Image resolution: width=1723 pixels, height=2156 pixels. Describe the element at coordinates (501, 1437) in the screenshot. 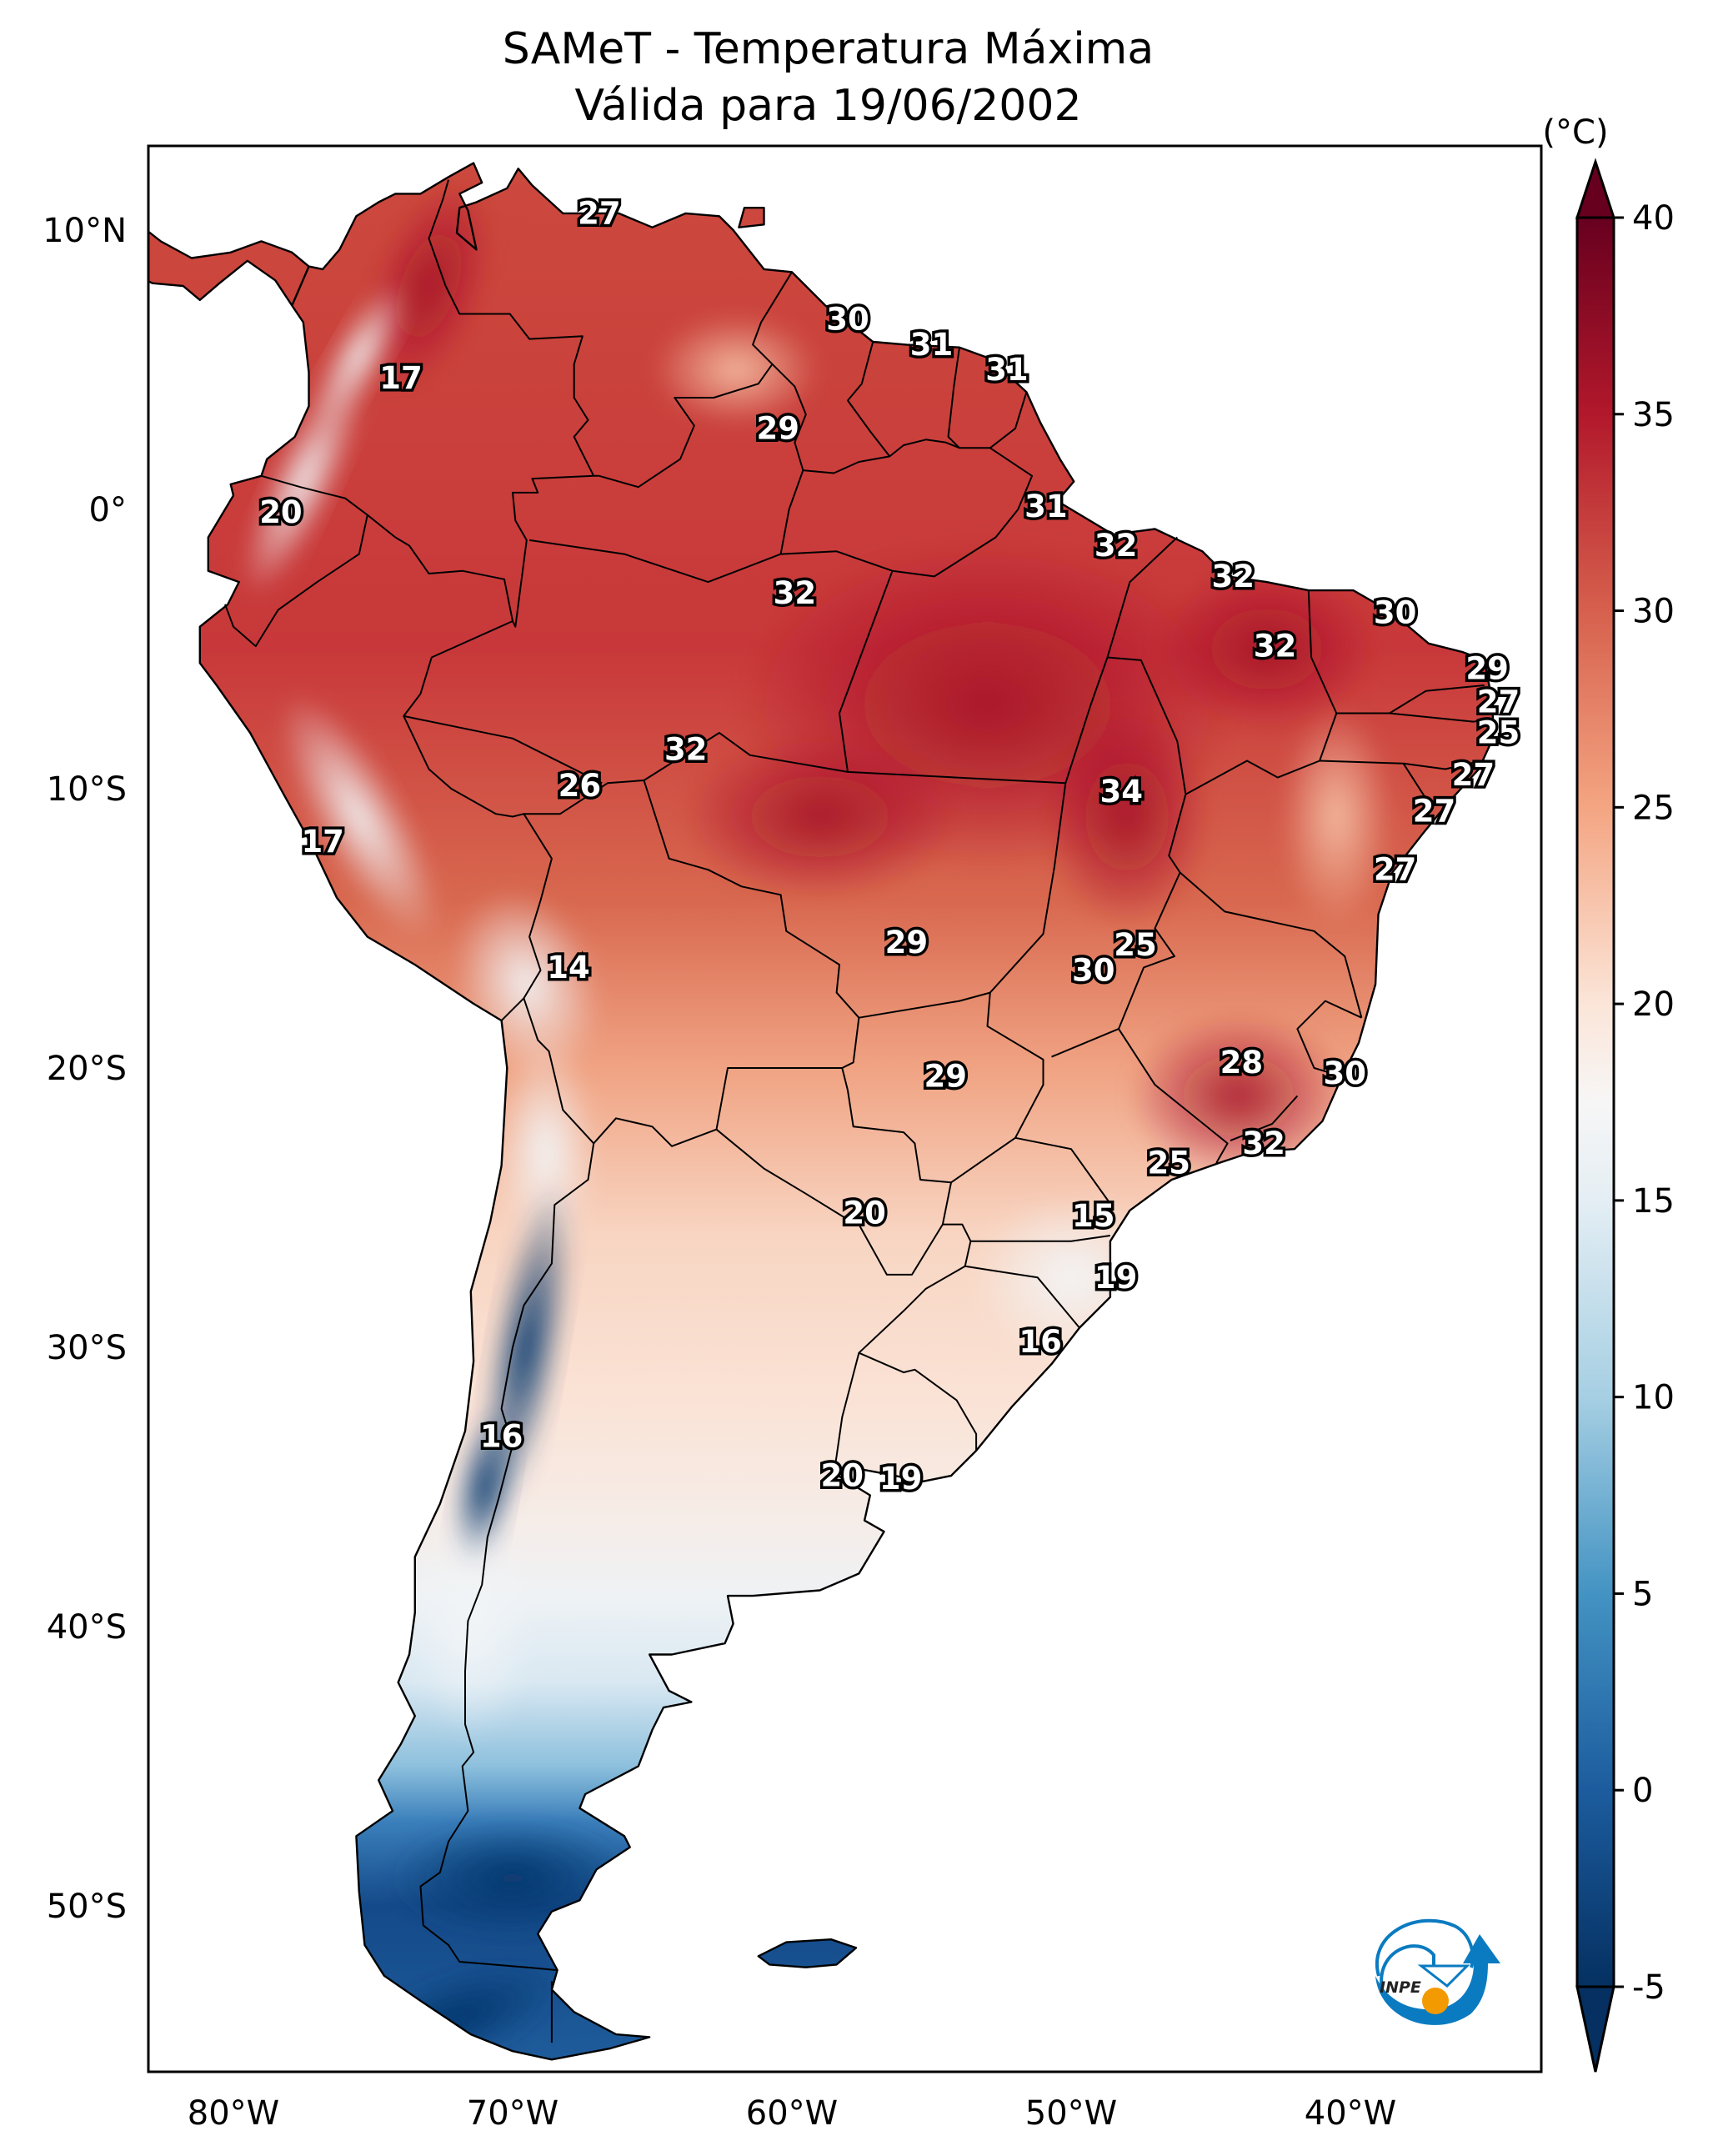

I see `contour-label: 16` at that location.